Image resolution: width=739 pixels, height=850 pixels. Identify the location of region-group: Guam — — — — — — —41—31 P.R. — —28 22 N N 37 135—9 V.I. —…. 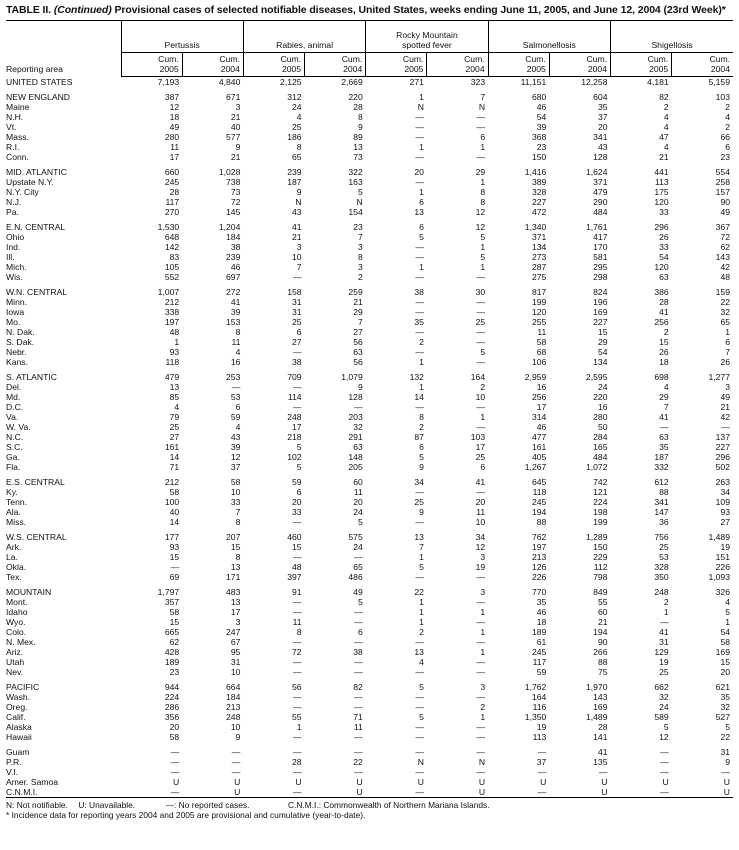
(369, 770).